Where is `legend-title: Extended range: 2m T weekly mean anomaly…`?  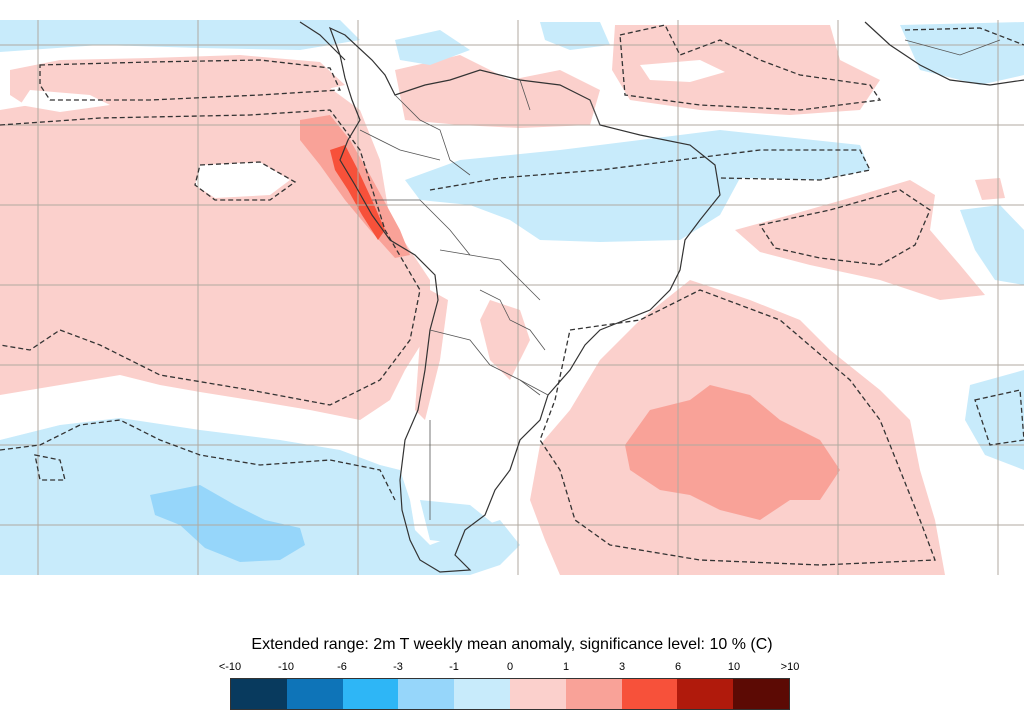 legend-title: Extended range: 2m T weekly mean anomaly… is located at coordinates (512, 644).